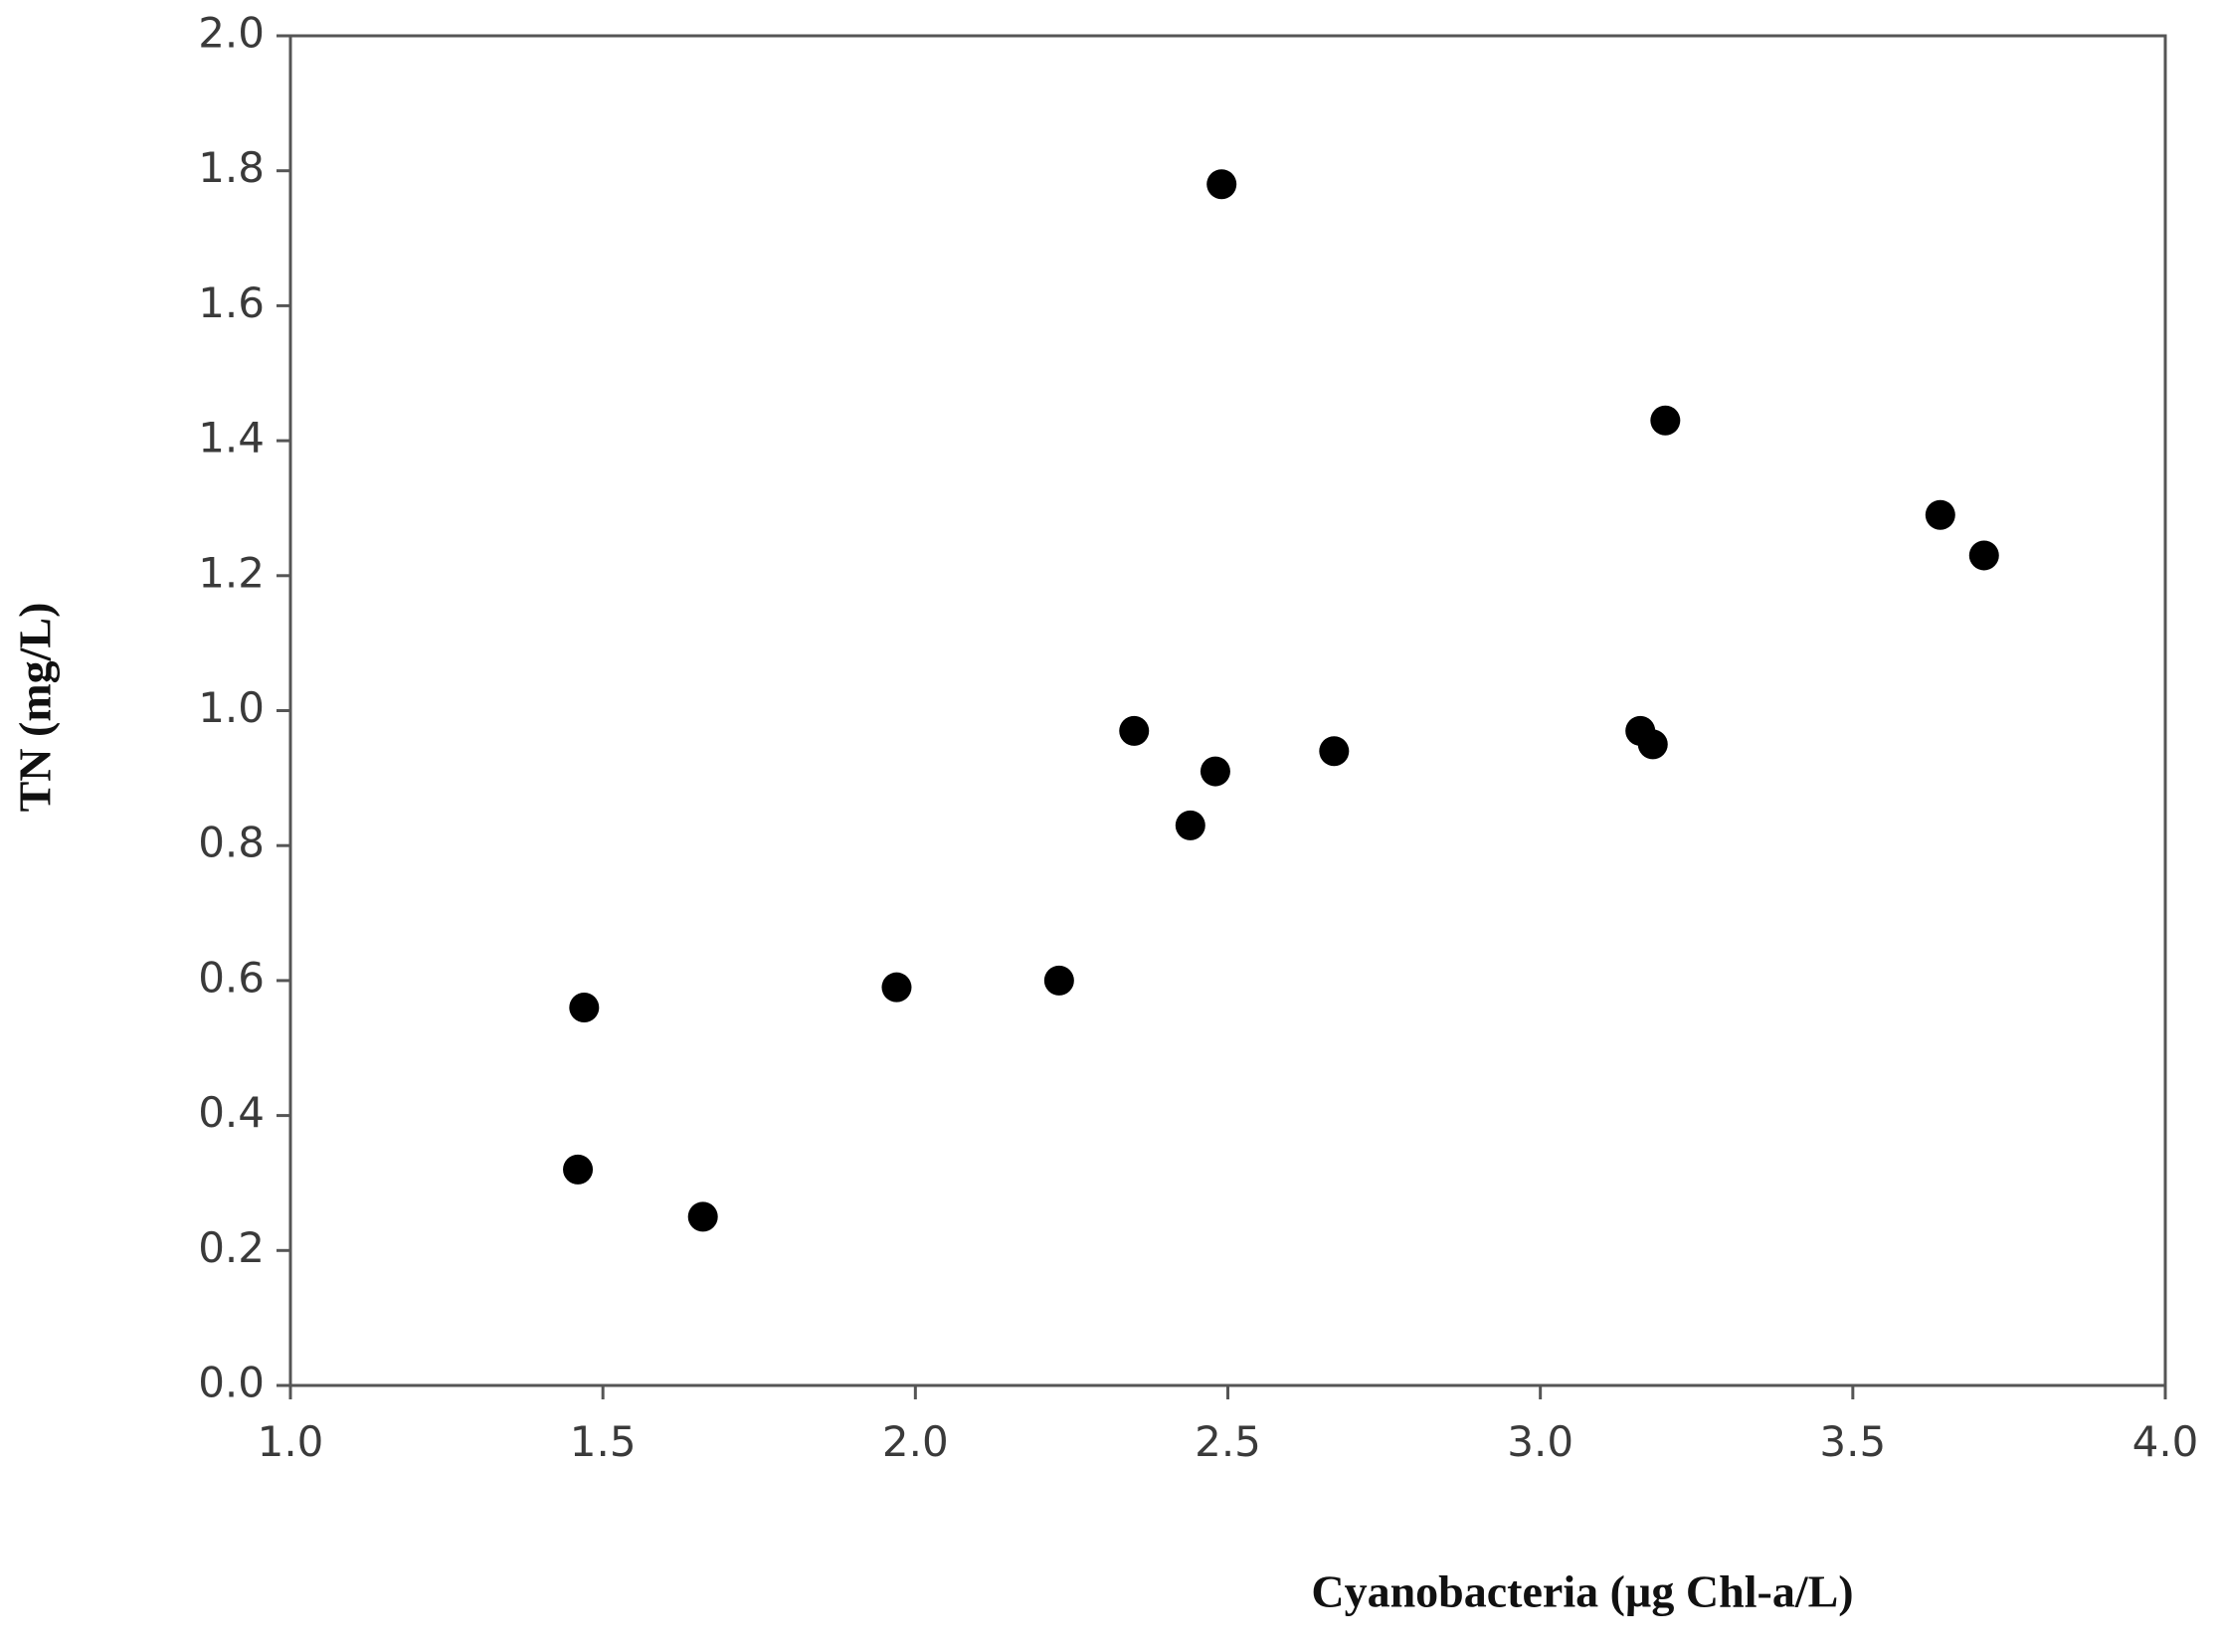 The width and height of the screenshot is (2219, 1652). What do you see at coordinates (232, 167) in the screenshot?
I see `y-tick-label: 1.8` at bounding box center [232, 167].